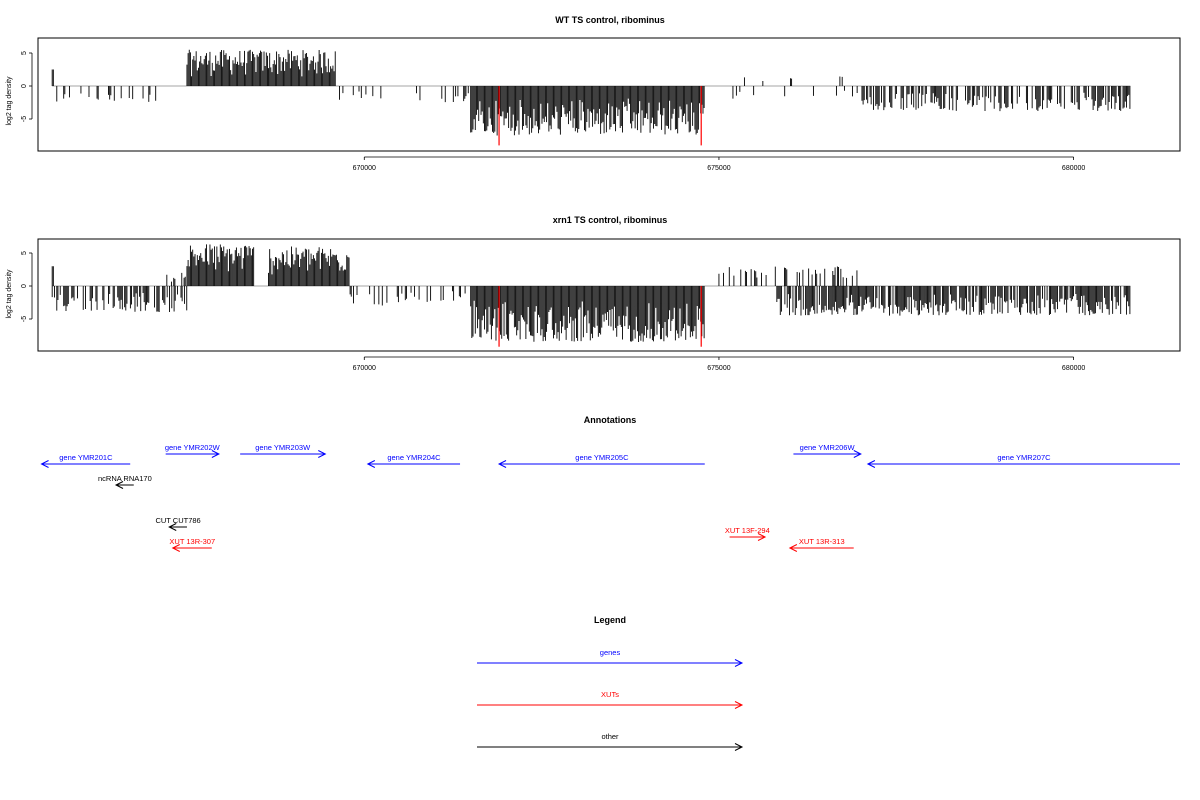 Image resolution: width=1200 pixels, height=800 pixels. Describe the element at coordinates (610, 694) in the screenshot. I see `legend-label: XUTs` at that location.